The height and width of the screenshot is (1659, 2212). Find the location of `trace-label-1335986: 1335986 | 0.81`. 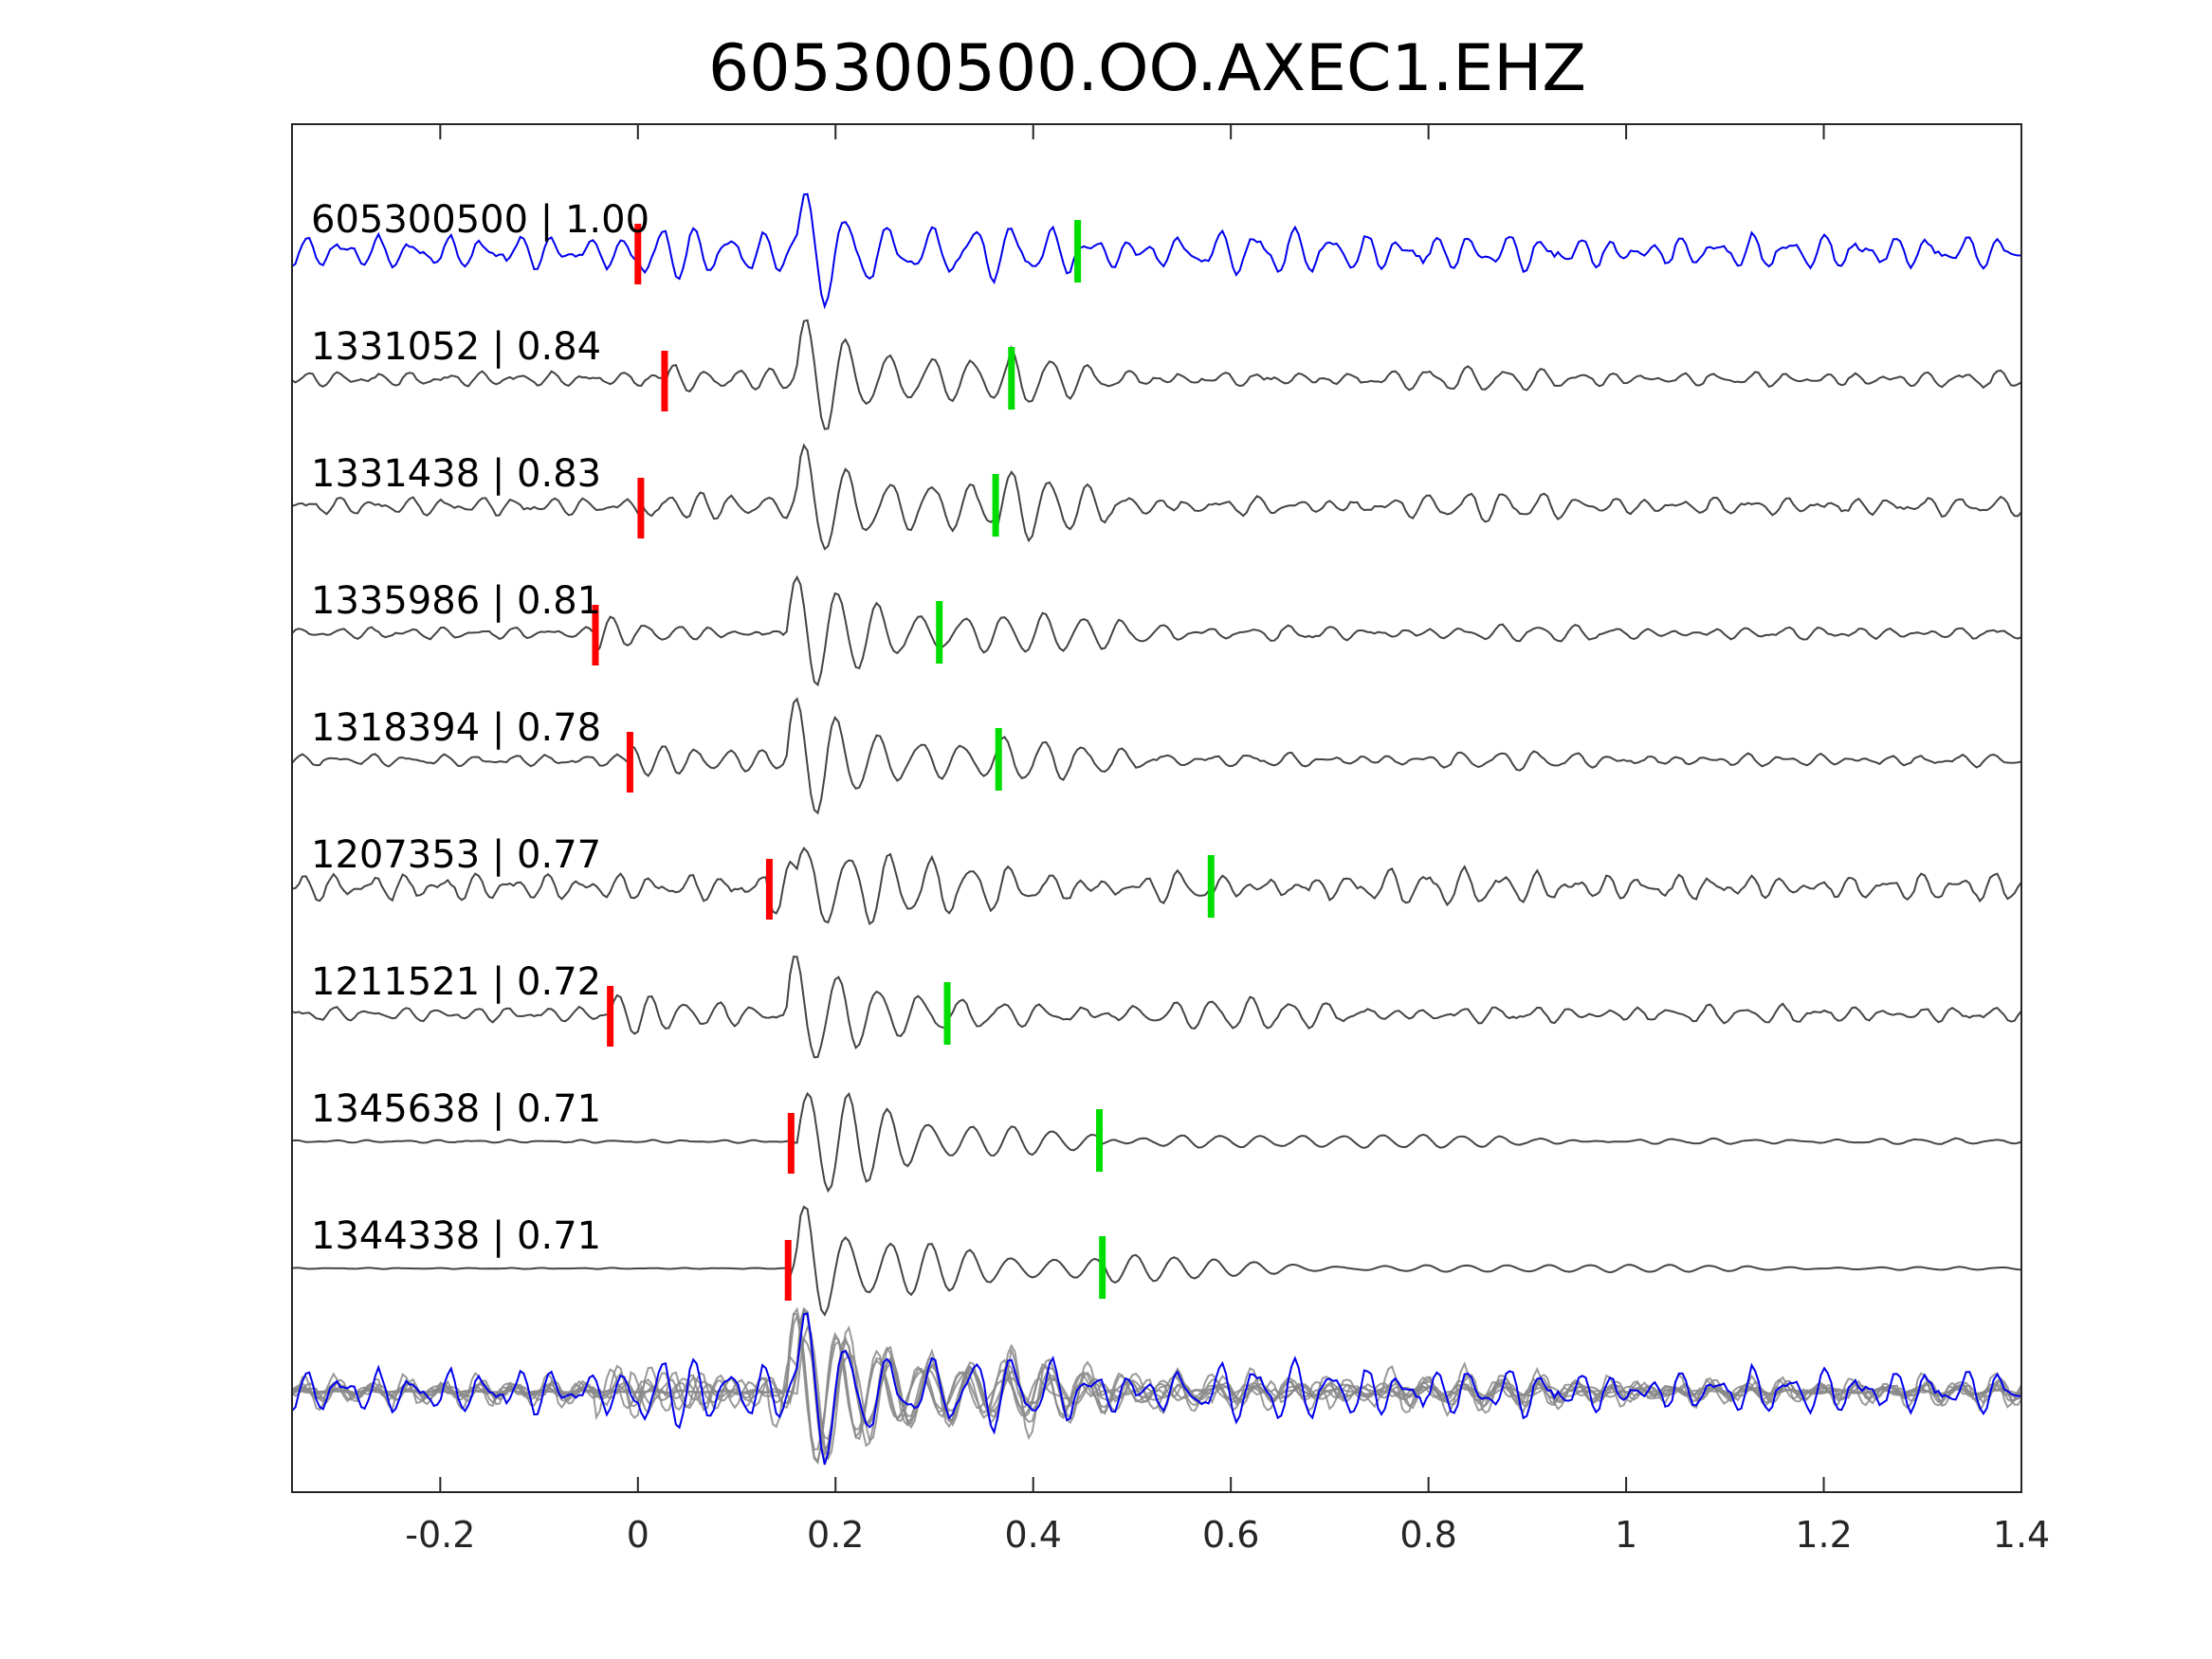

trace-label-1335986: 1335986 | 0.81 is located at coordinates (456, 601).